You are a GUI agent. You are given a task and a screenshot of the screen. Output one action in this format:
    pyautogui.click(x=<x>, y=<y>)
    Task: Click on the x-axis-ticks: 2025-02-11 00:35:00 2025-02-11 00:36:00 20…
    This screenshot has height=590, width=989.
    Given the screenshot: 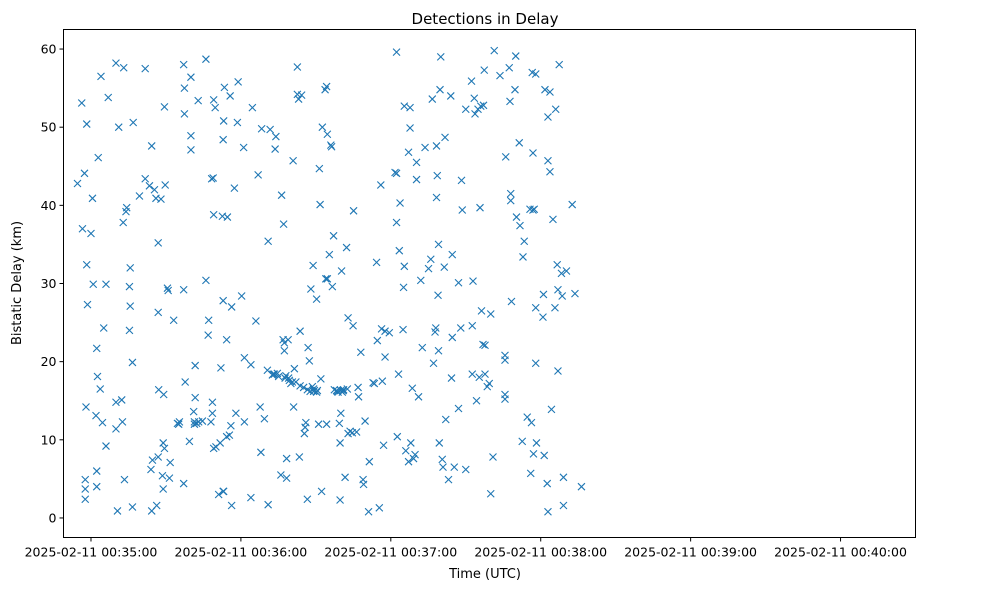 What is the action you would take?
    pyautogui.click(x=466, y=548)
    